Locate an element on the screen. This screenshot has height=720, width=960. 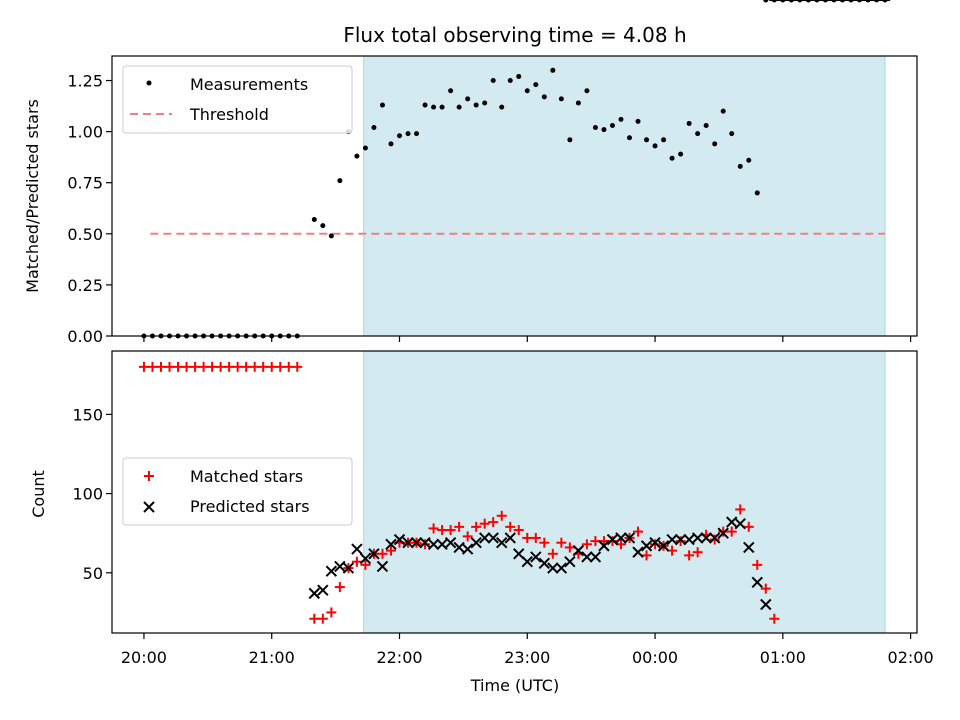
top-legend: Measurements Threshold is located at coordinates (237, 99).